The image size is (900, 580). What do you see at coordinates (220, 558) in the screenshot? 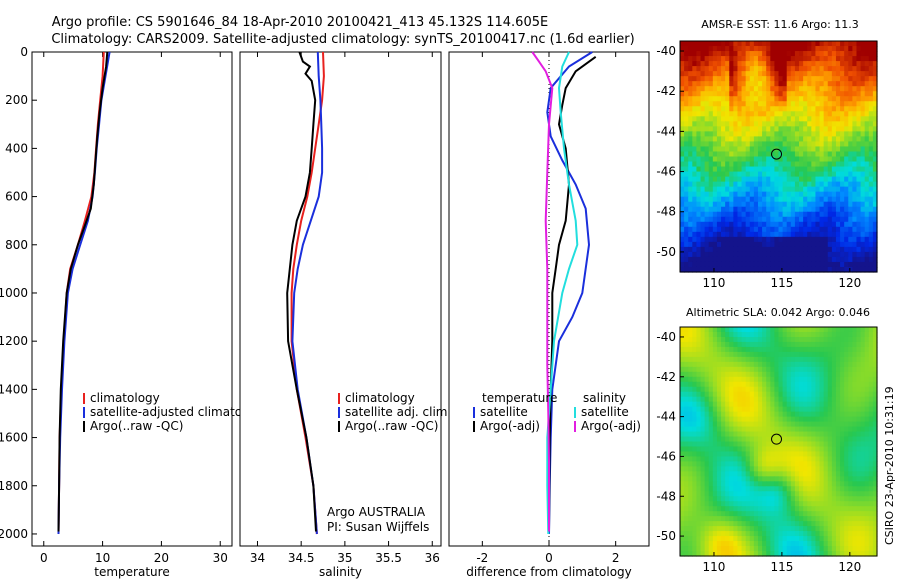
I see `temperature-xtick-label: 30` at bounding box center [220, 558].